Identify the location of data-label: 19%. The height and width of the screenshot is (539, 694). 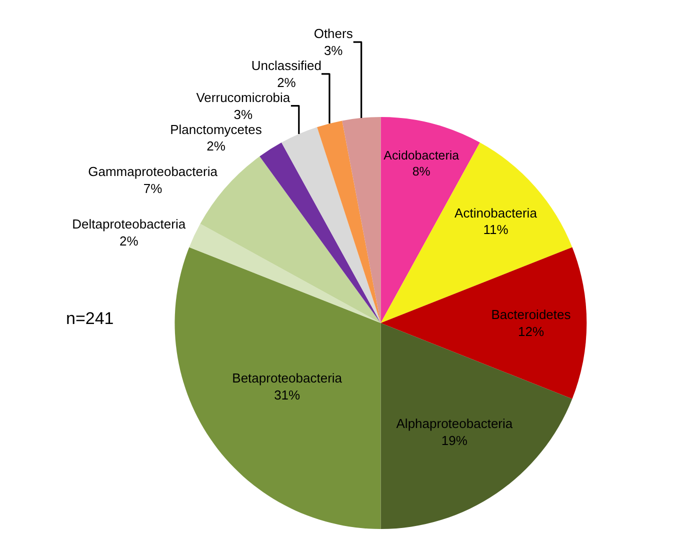
(454, 440).